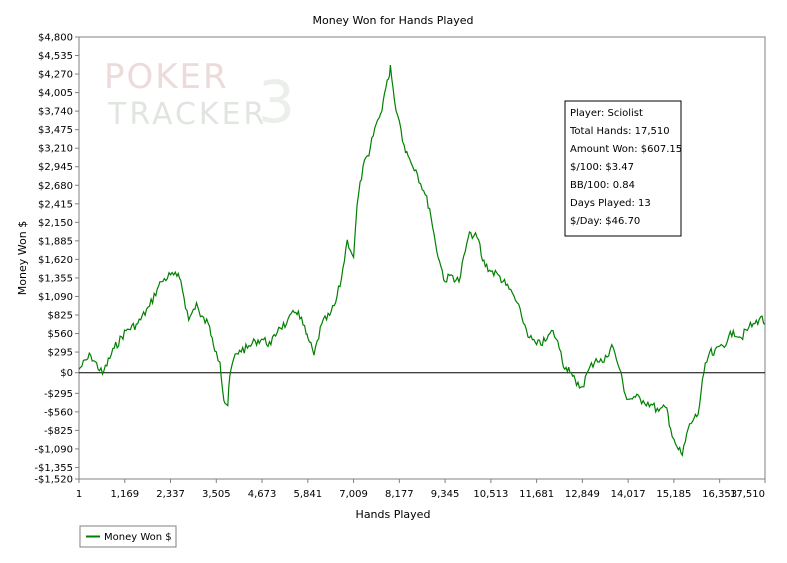 This screenshot has width=787, height=563. Describe the element at coordinates (602, 185) in the screenshot. I see `stats-bb-per-100: BB/100: 0.84` at that location.